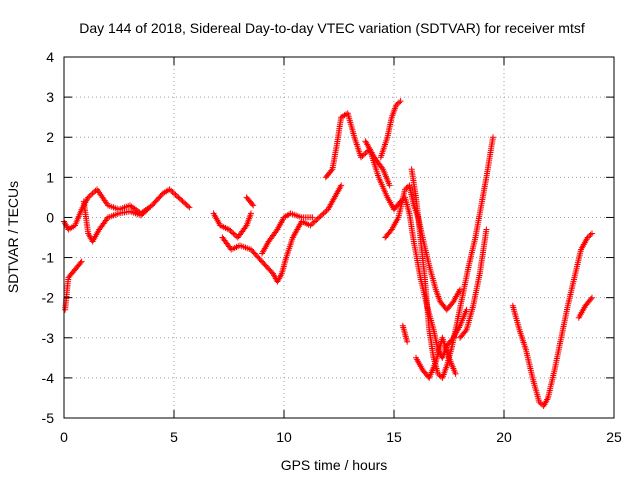  I want to click on y-tick-label: 4, so click(50, 57).